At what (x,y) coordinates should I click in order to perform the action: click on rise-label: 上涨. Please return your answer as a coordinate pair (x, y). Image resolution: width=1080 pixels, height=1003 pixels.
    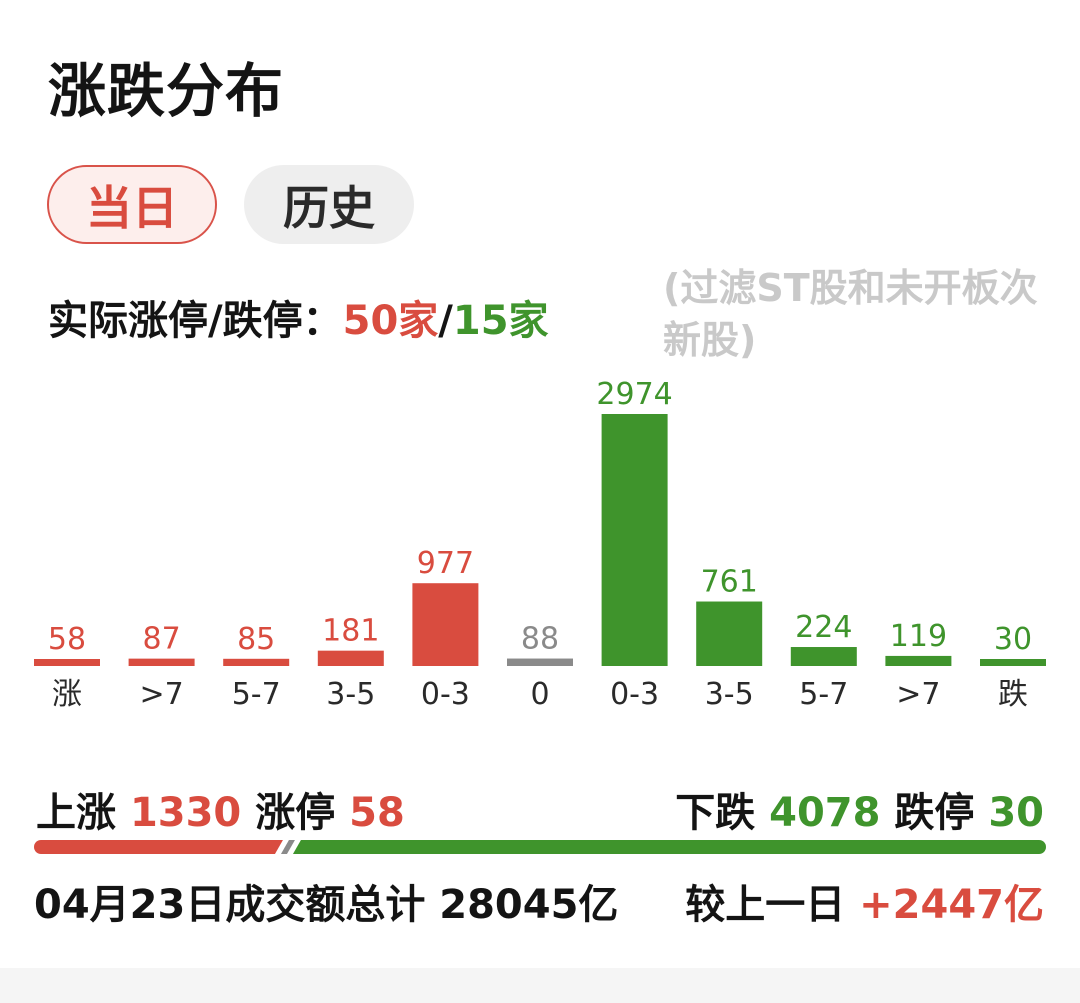
    Looking at the image, I should click on (76, 813).